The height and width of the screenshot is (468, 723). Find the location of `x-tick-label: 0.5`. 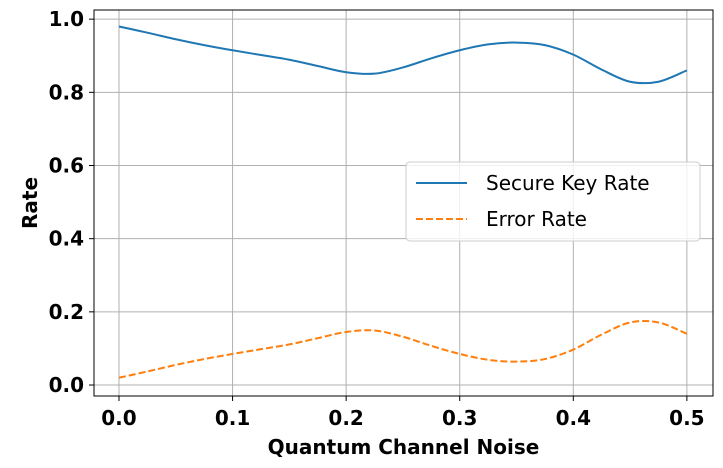

x-tick-label: 0.5 is located at coordinates (686, 418).